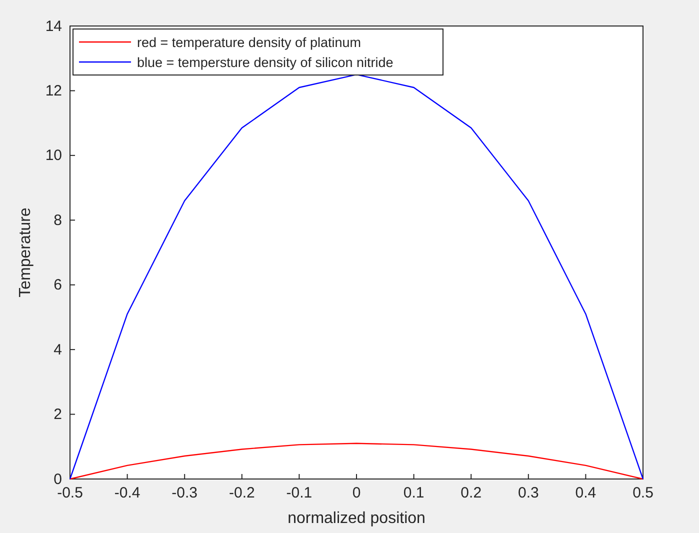  Describe the element at coordinates (127, 493) in the screenshot. I see `x-tick-label: -0.4` at that location.